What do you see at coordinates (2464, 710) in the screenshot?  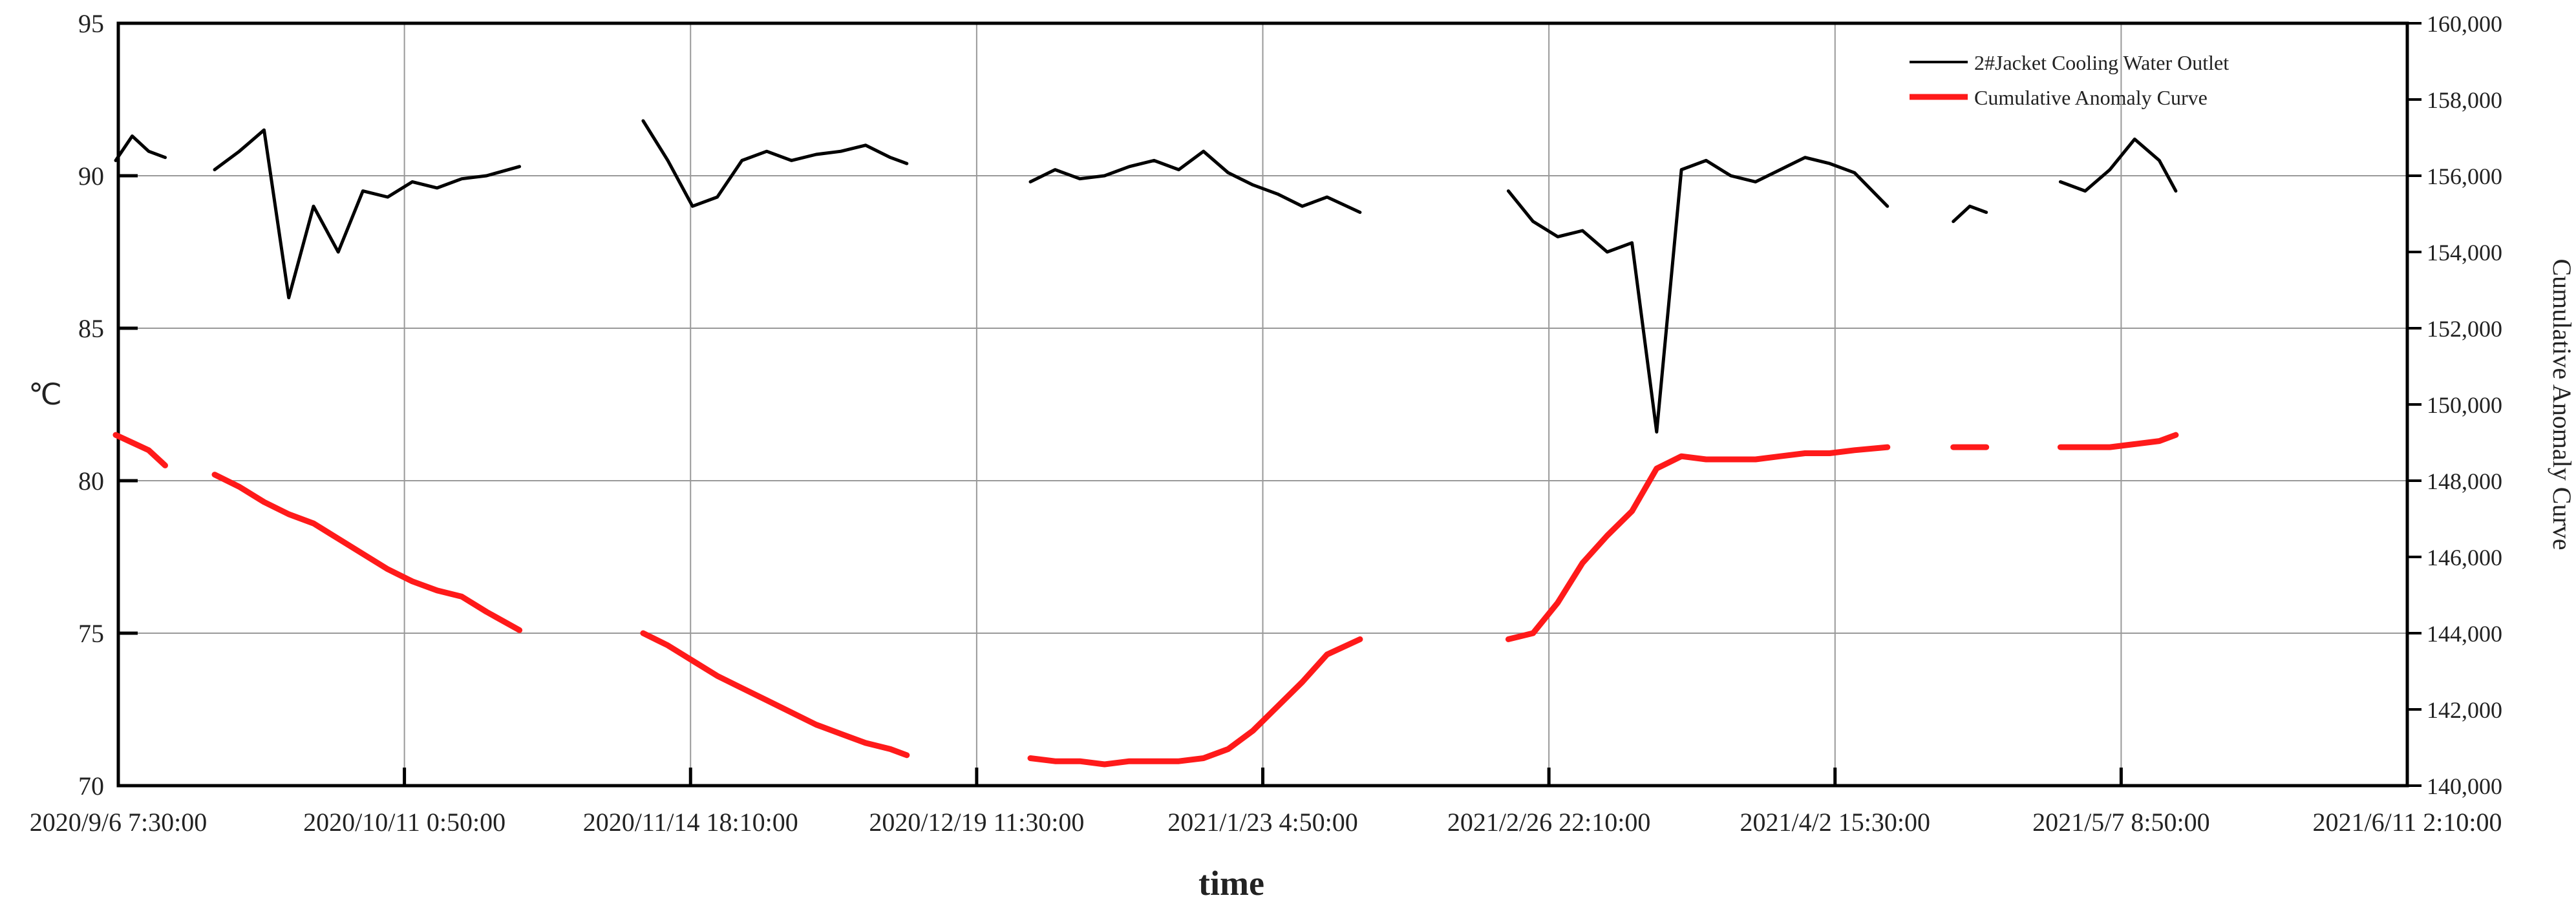 I see `y2-tick-label: 142,000` at bounding box center [2464, 710].